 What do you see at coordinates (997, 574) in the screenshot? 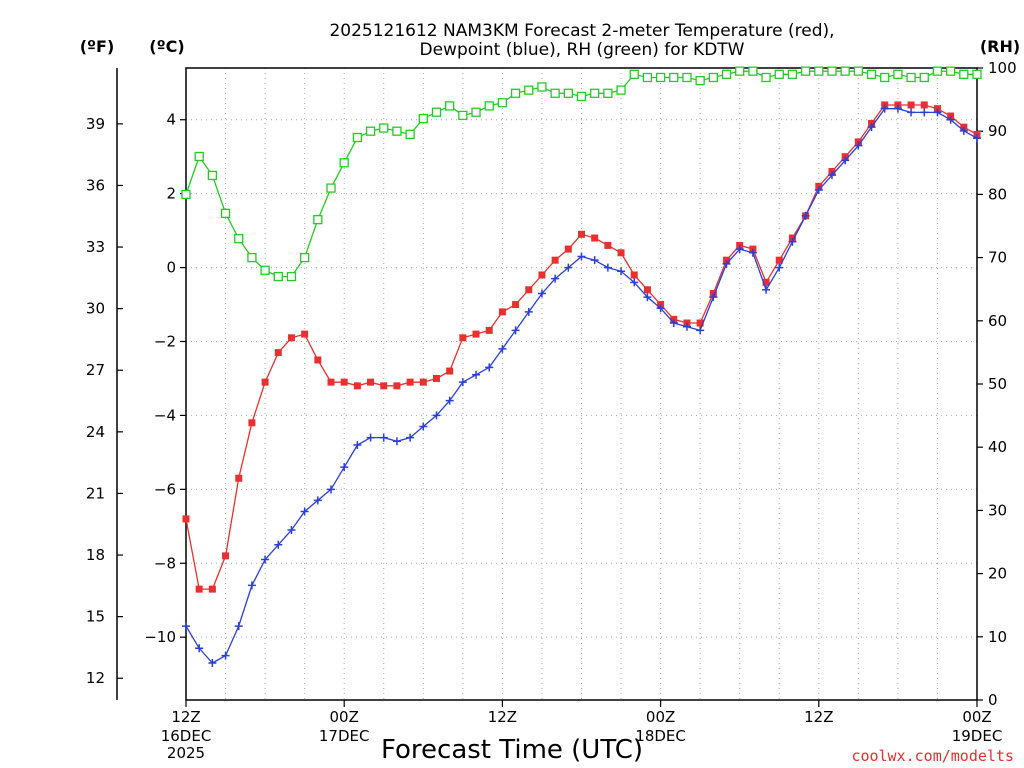
I see `rh-tick-label: 20` at bounding box center [997, 574].